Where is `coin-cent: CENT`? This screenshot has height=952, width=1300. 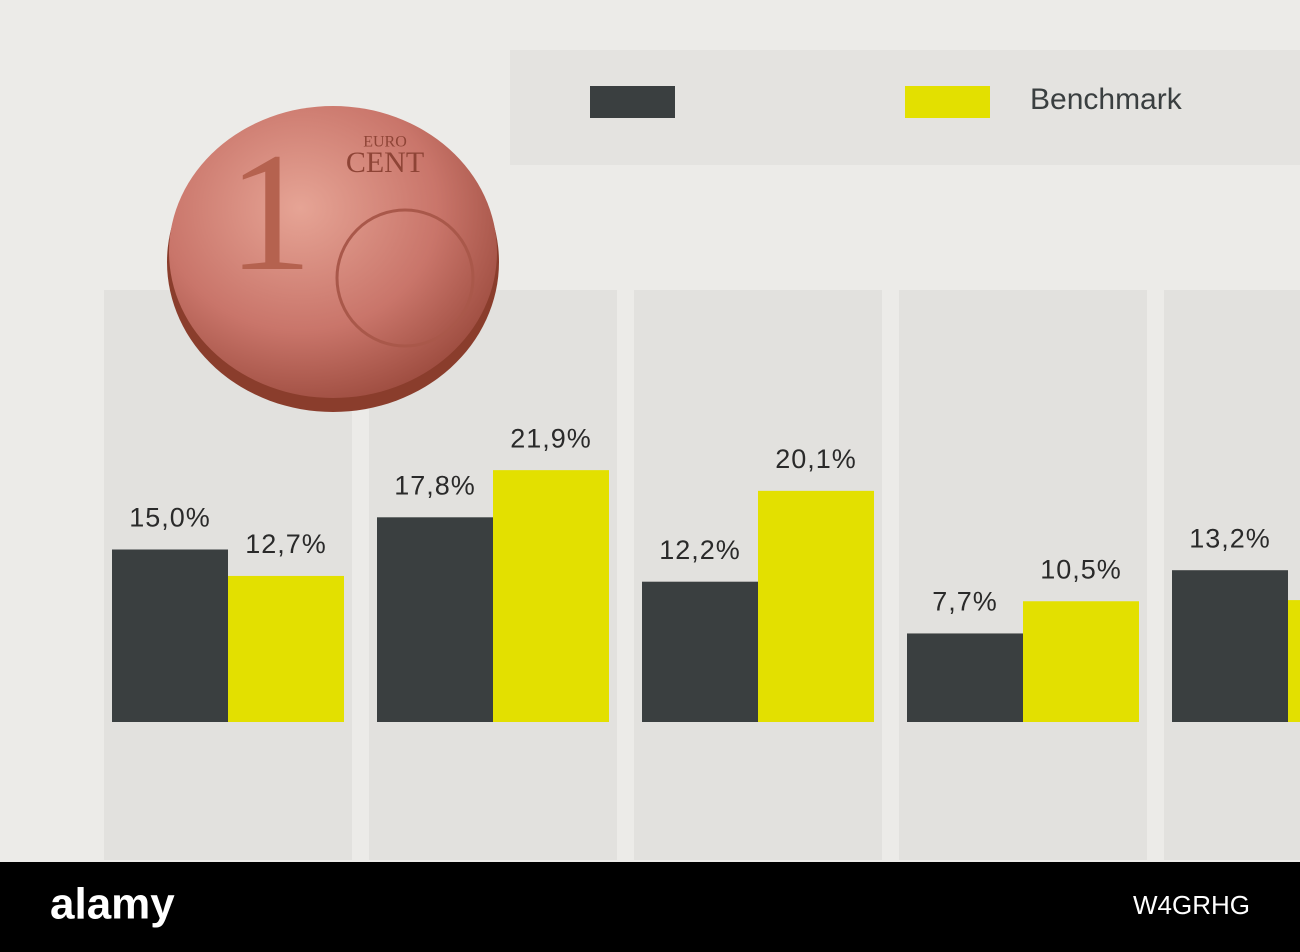 coin-cent: CENT is located at coordinates (385, 162).